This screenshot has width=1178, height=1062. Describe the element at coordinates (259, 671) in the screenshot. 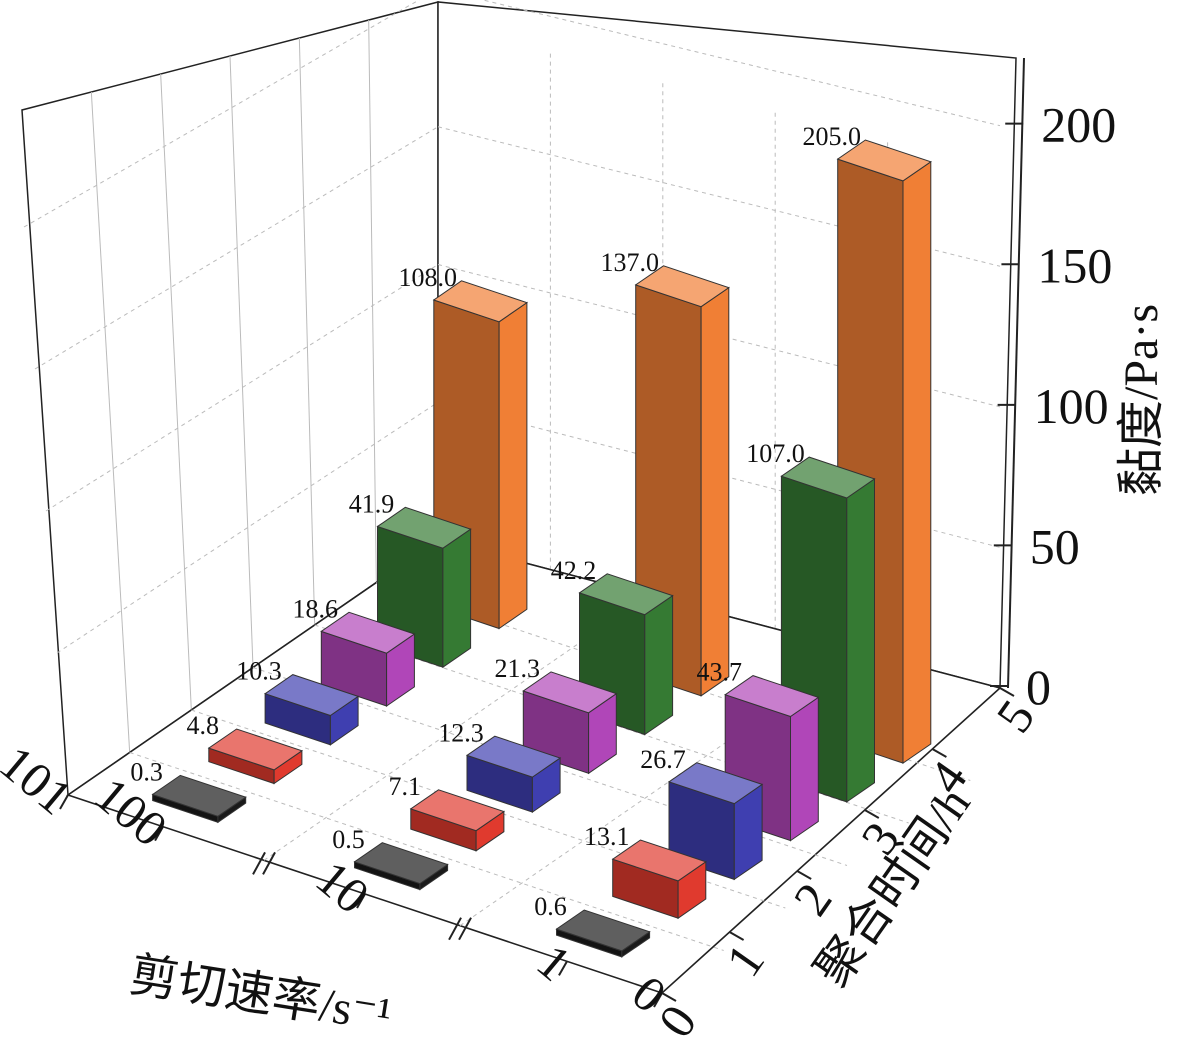

I see `bar-value-label: 10.3` at that location.